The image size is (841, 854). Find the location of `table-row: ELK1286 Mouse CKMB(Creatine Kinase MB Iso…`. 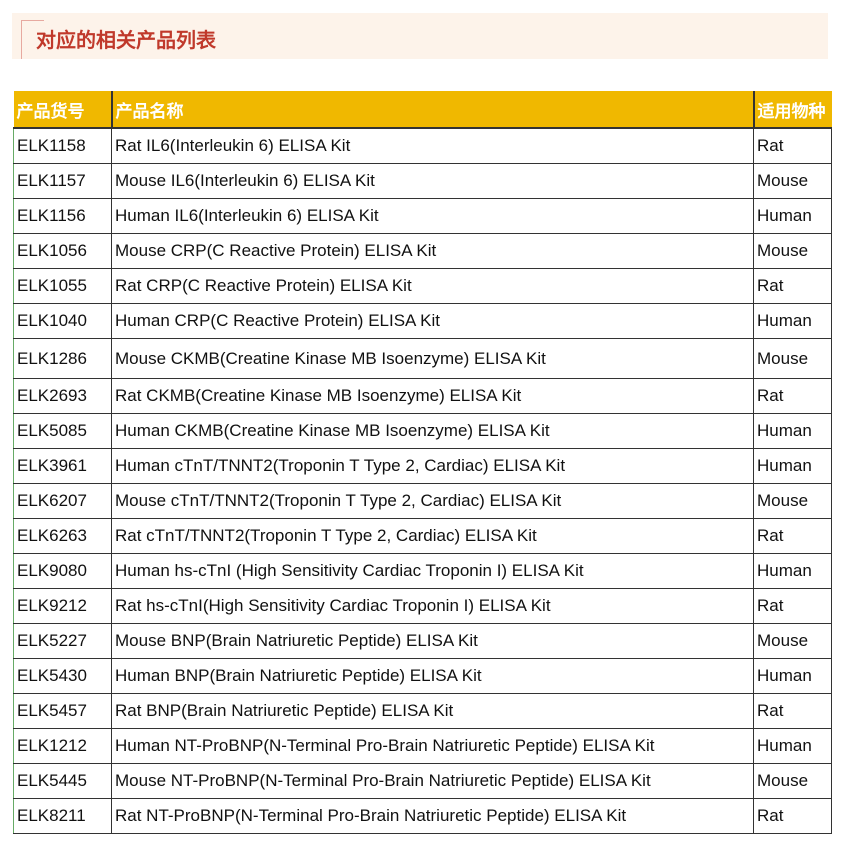

table-row: ELK1286 Mouse CKMB(Creatine Kinase MB Iso… is located at coordinates (422, 358).